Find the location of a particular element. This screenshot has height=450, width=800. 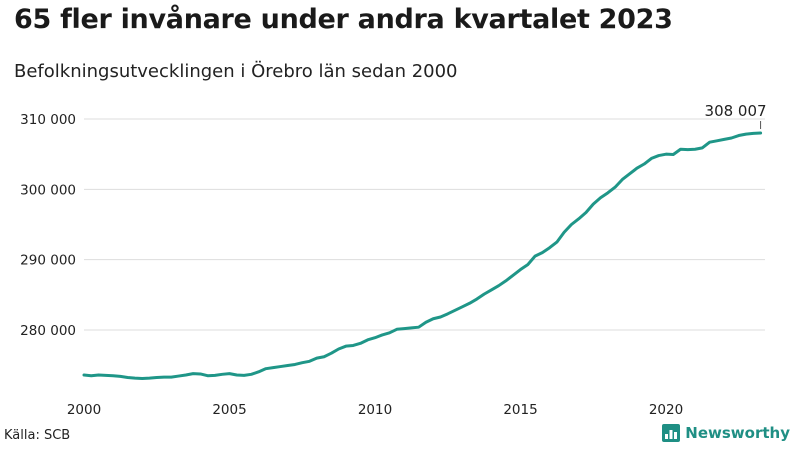

x-tick-label: 2000 is located at coordinates (84, 410).